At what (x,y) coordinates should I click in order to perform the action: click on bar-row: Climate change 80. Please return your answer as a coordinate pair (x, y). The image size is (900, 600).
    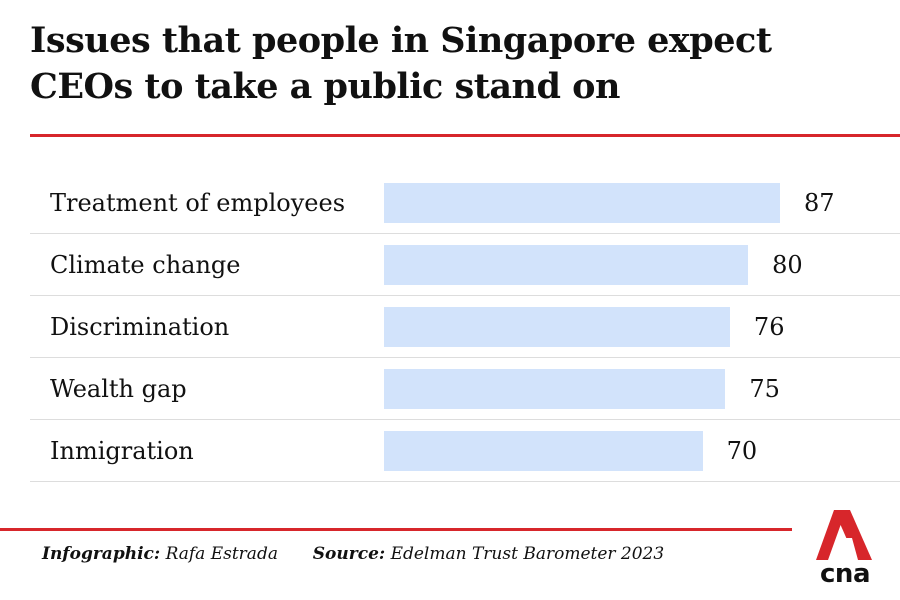
    Looking at the image, I should click on (465, 265).